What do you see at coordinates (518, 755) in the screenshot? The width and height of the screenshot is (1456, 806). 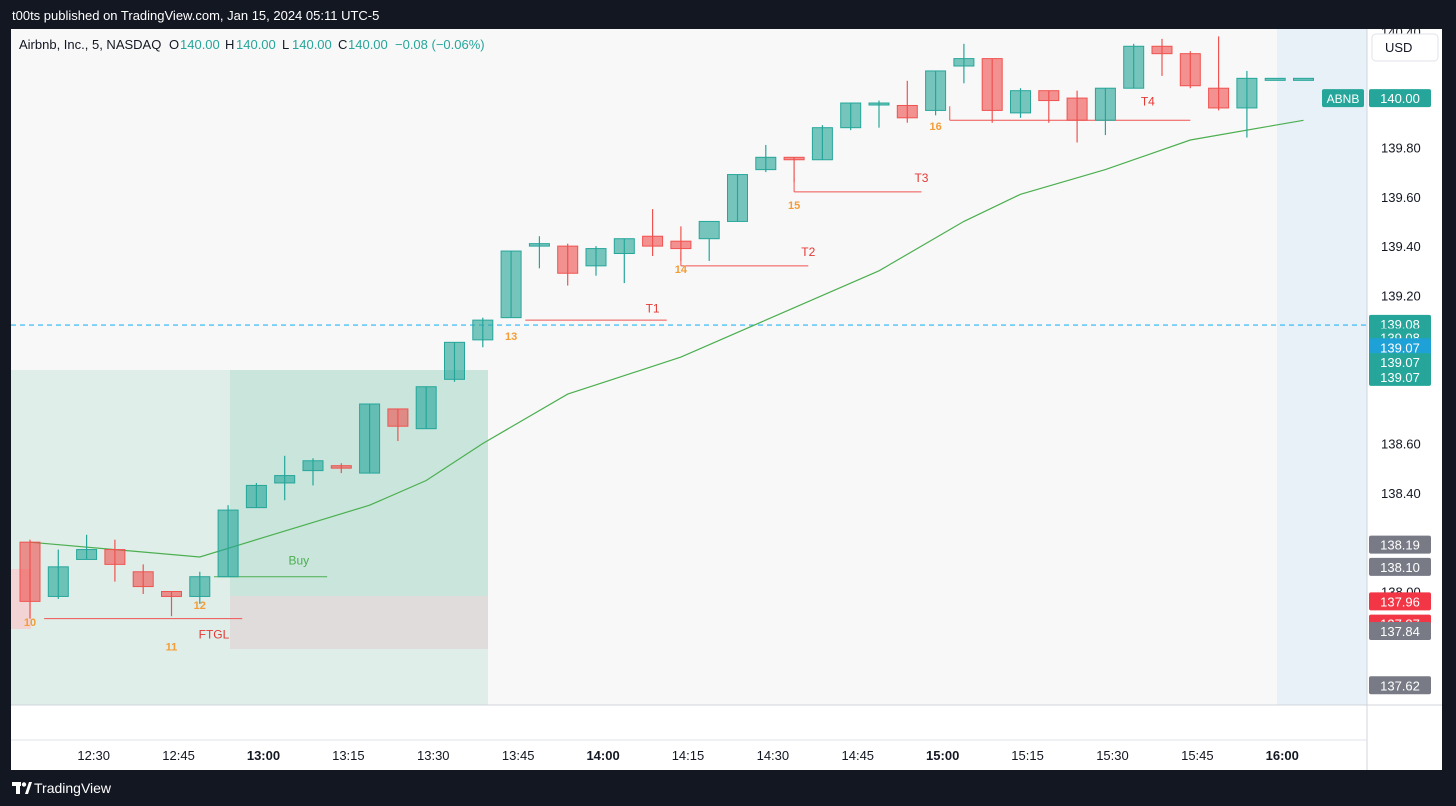 I see `time-tick: 13:45` at bounding box center [518, 755].